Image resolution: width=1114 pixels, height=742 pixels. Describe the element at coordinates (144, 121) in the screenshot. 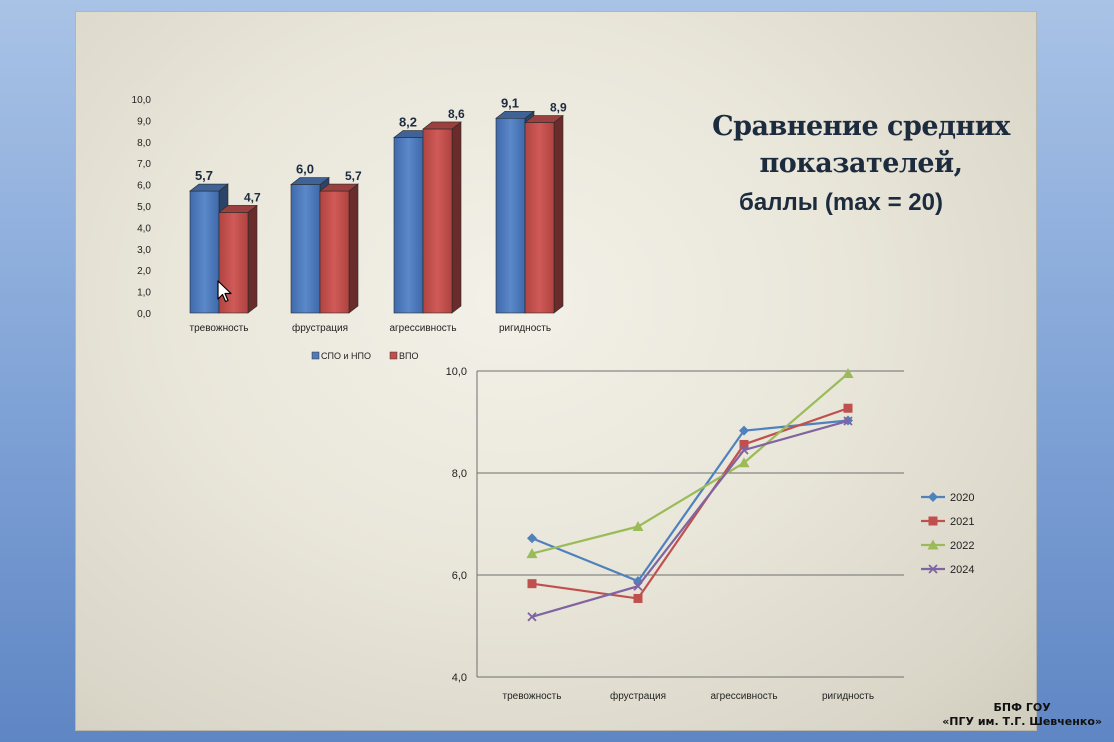

I see `bar-y-tick-label: 9,0` at that location.